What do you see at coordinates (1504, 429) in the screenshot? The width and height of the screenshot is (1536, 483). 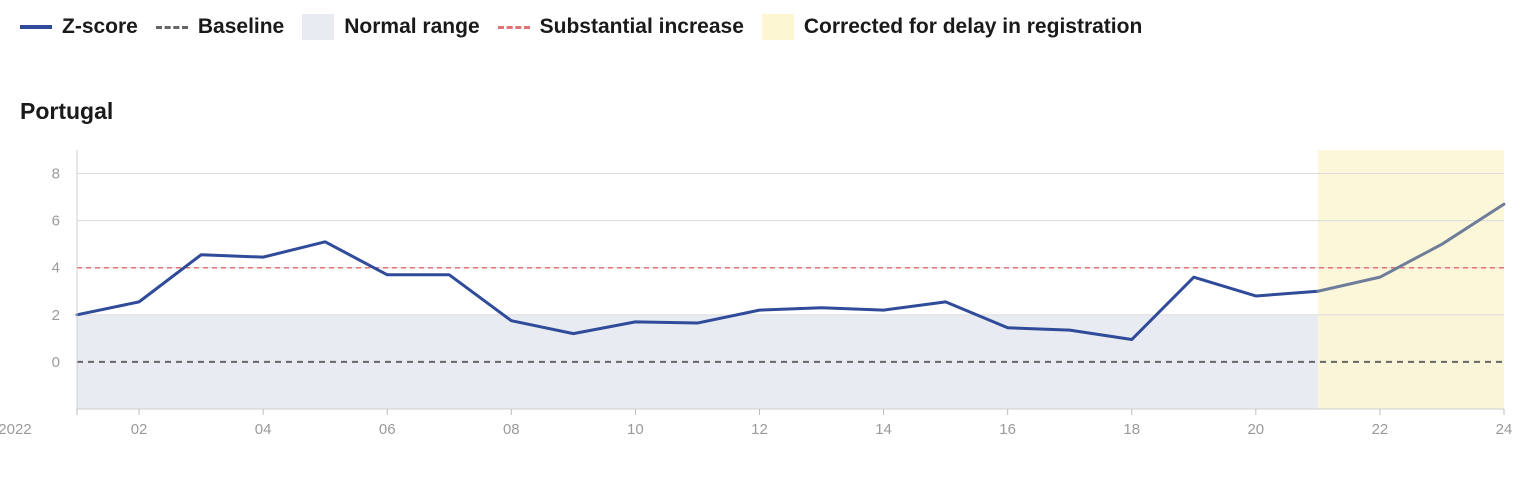 I see `x-tick-label: 24` at bounding box center [1504, 429].